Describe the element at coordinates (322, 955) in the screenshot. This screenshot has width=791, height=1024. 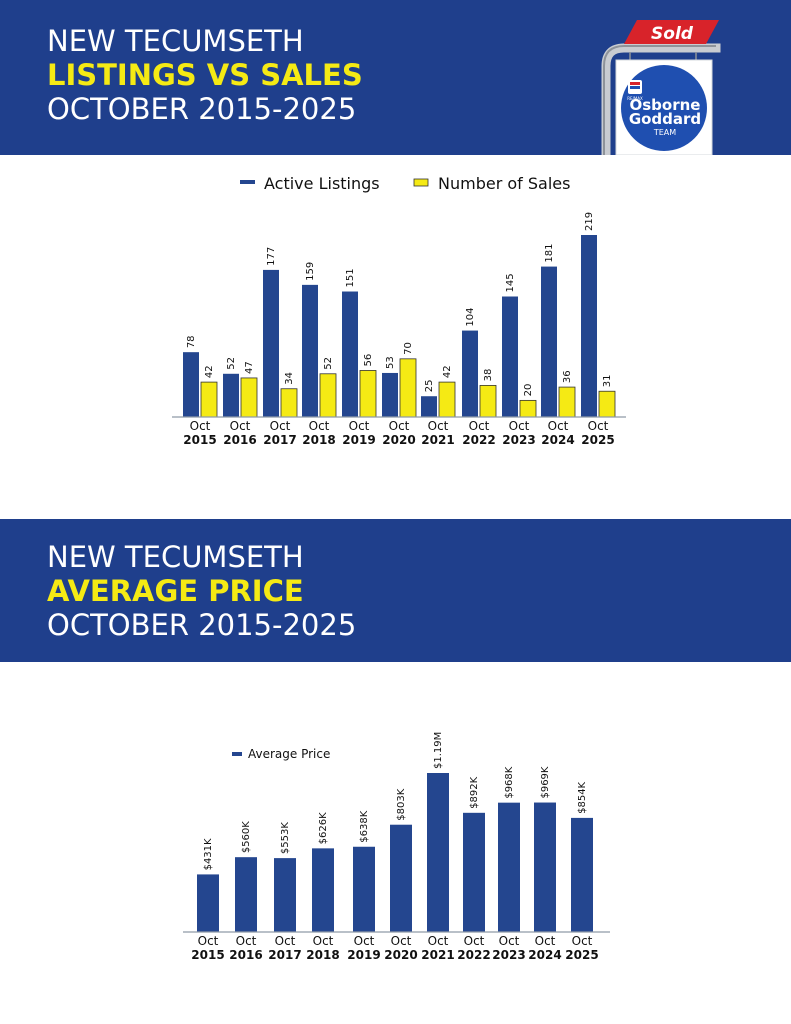
I see `x-tick-label-year: 2018` at that location.